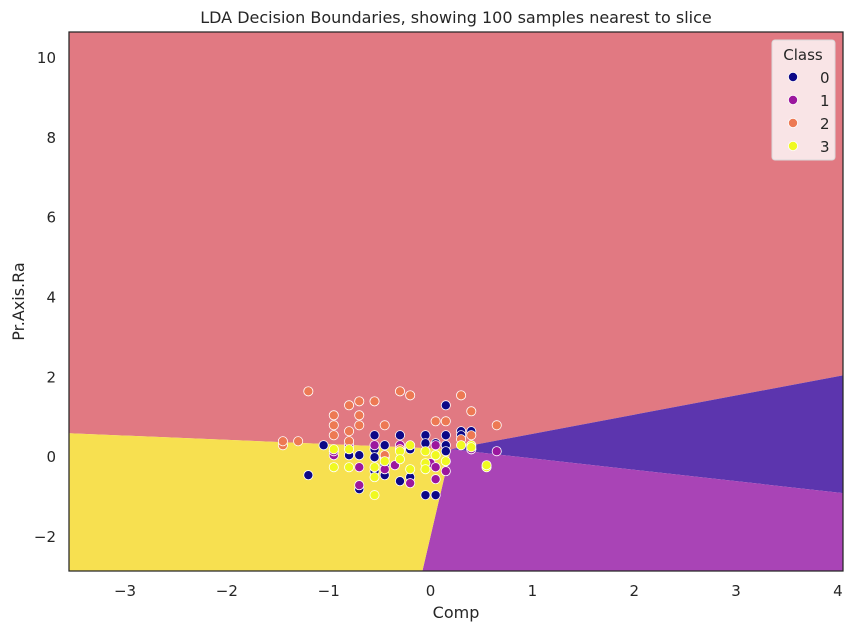 This screenshot has width=854, height=633. What do you see at coordinates (533, 591) in the screenshot?
I see `x-tick-label: 1` at bounding box center [533, 591].